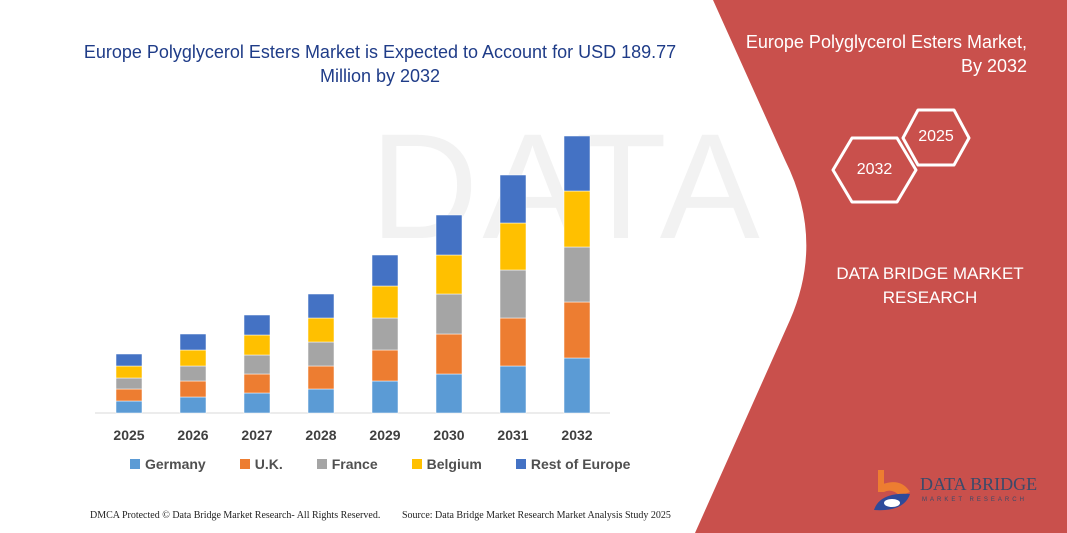  I want to click on hexagon-2032, so click(874, 170).